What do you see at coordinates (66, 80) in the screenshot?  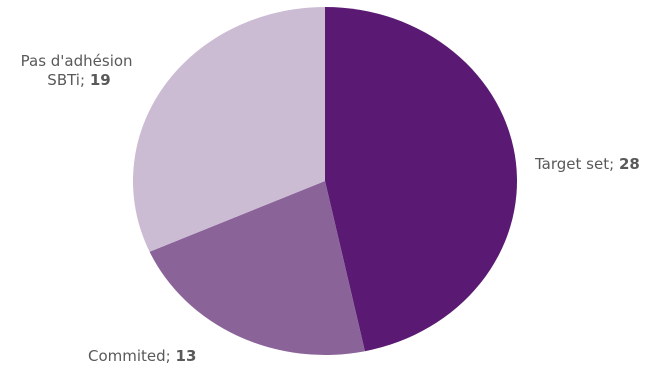 I see `label-pas-adhesion-line2: SBTi;` at bounding box center [66, 80].